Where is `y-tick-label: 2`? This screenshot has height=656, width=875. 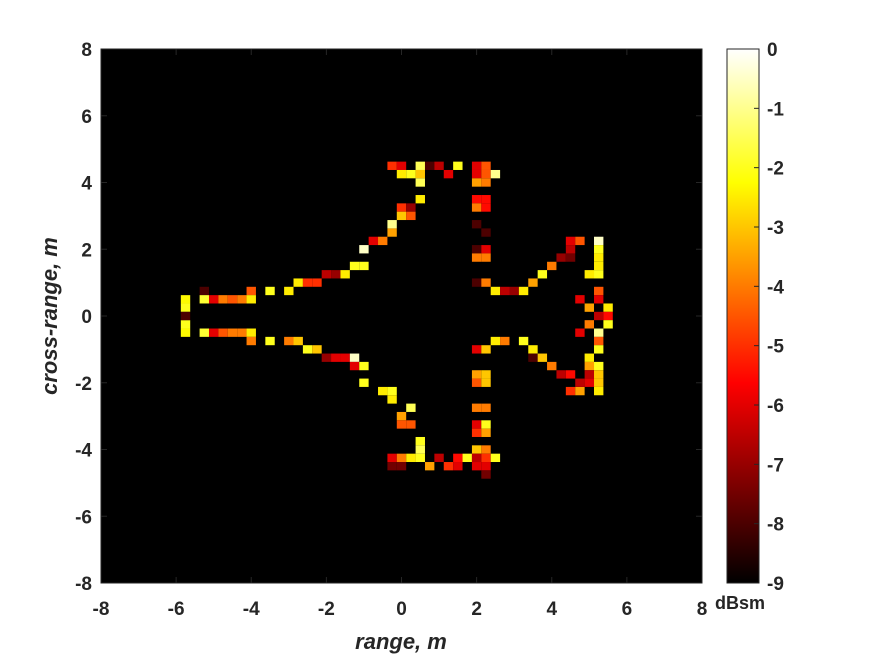
y-tick-label: 2 is located at coordinates (86, 250).